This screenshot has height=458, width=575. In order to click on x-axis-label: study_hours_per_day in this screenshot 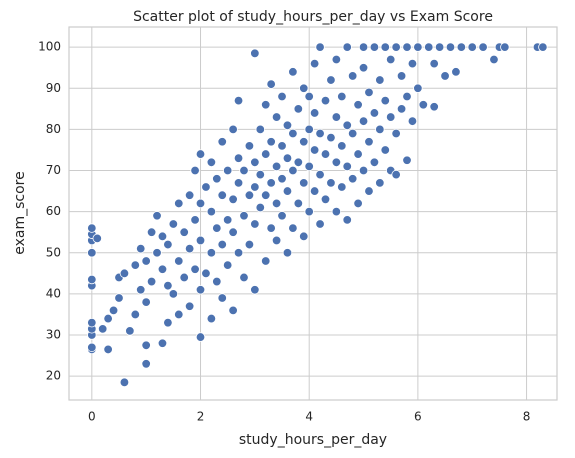, I will do `click(313, 440)`.